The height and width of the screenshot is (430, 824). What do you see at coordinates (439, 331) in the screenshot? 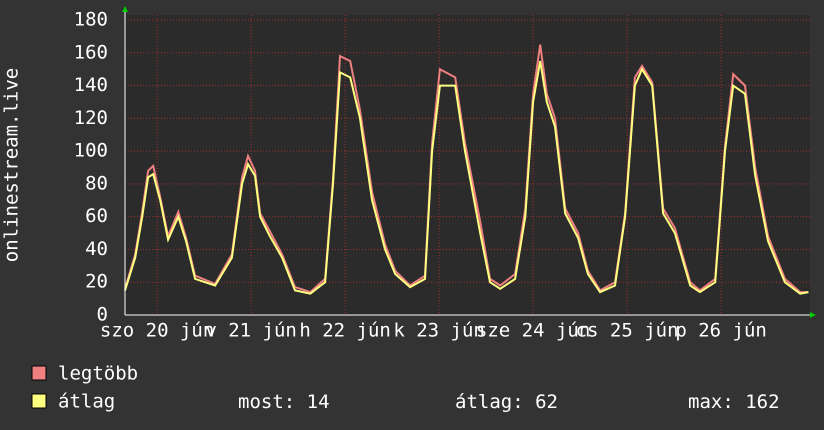
I see `x-tick-label: k 23 jún` at bounding box center [439, 331].